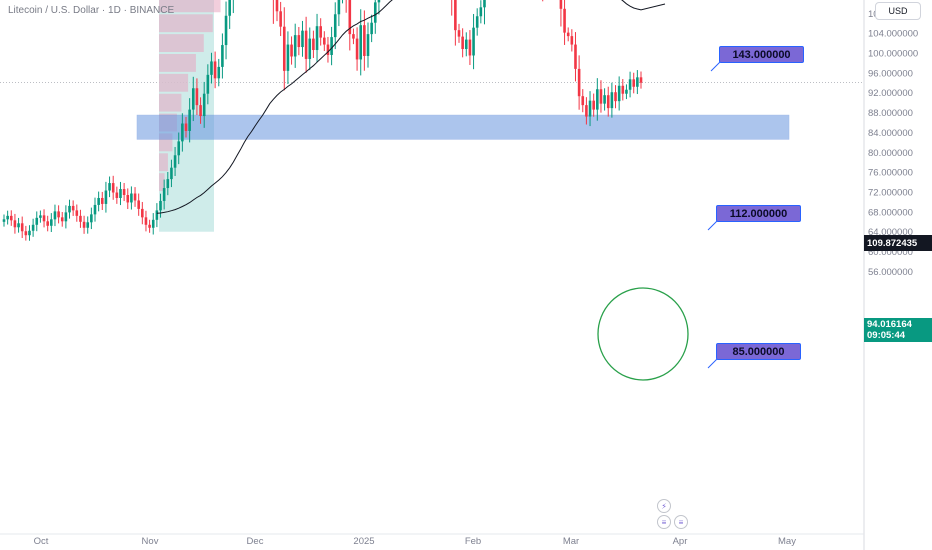 This screenshot has width=932, height=550. What do you see at coordinates (664, 522) in the screenshot?
I see `us-economic-event-icon: ≡` at bounding box center [664, 522].